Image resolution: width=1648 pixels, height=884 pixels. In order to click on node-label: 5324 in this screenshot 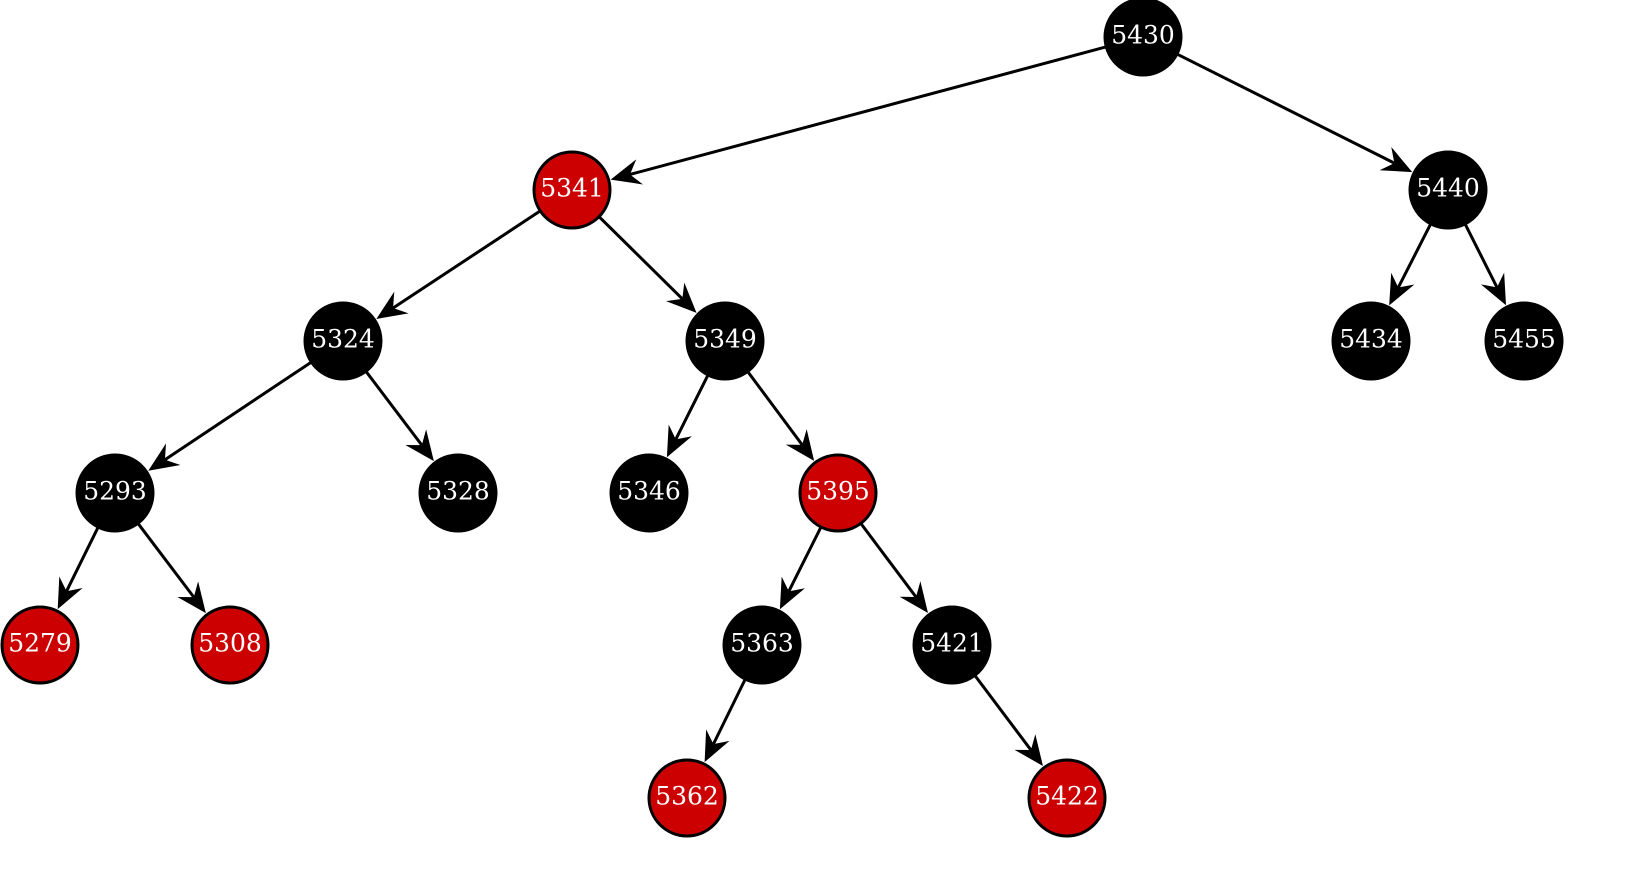, I will do `click(343, 339)`.